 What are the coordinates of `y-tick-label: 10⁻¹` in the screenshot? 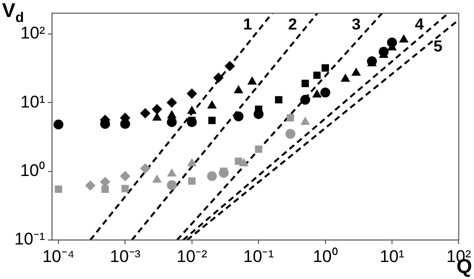 It's located at (30, 239).